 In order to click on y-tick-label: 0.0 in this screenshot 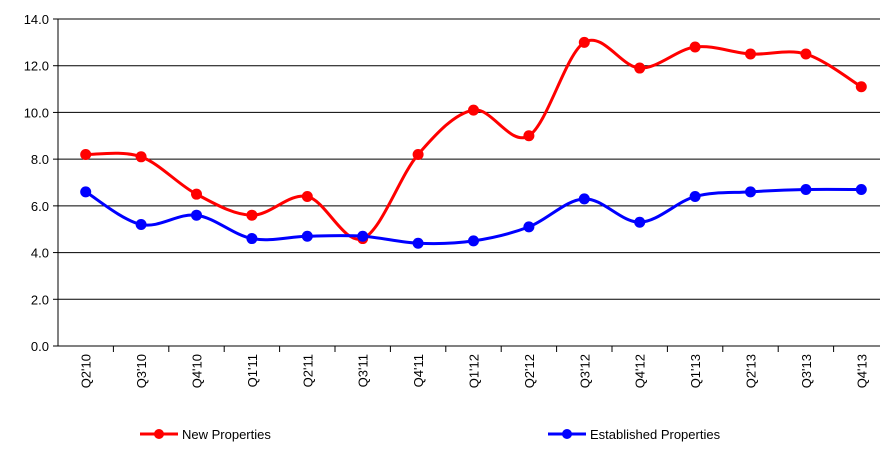, I will do `click(40, 346)`.